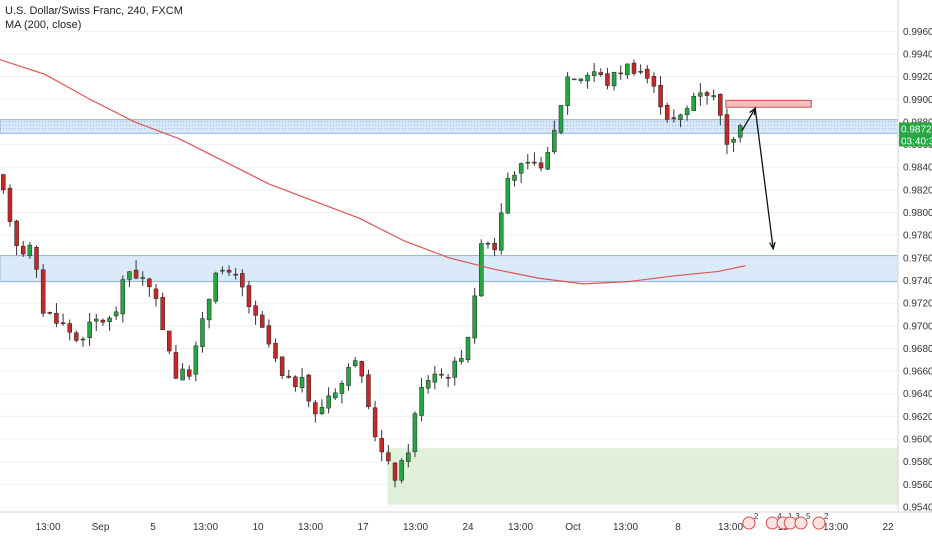 This screenshot has height=550, width=932. I want to click on time-tick-label: 5, so click(153, 527).